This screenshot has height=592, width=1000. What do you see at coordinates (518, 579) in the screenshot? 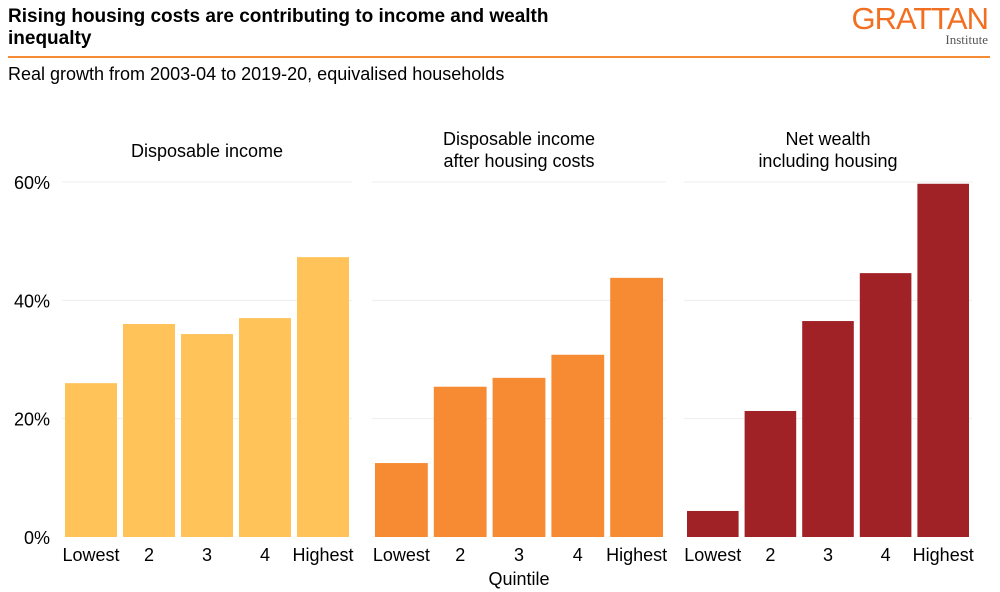
I see `x-axis-label: Quintile` at bounding box center [518, 579].